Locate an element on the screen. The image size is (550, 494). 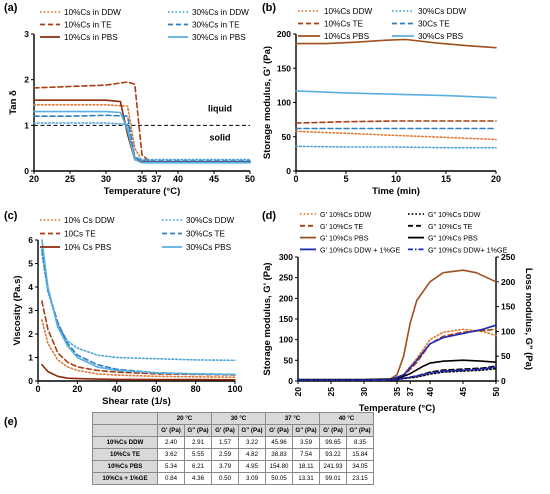
y-tick-label: 200 is located at coordinates (284, 34).